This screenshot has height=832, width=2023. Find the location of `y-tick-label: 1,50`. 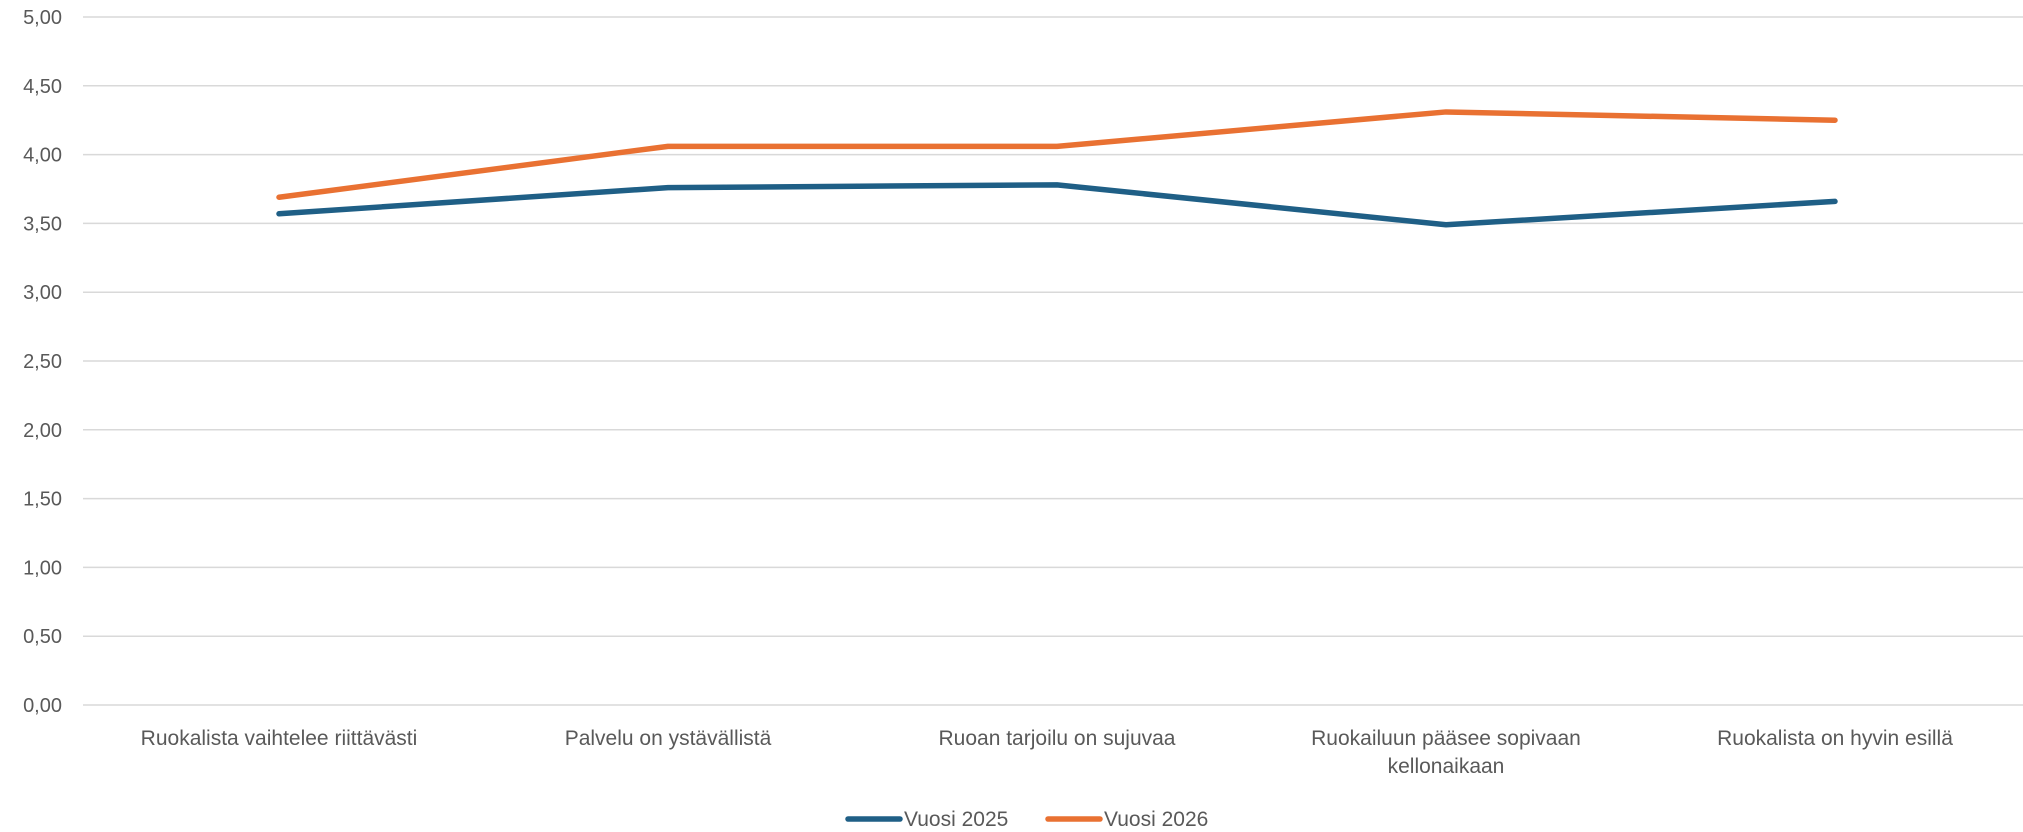

y-tick-label: 1,50 is located at coordinates (42, 500).